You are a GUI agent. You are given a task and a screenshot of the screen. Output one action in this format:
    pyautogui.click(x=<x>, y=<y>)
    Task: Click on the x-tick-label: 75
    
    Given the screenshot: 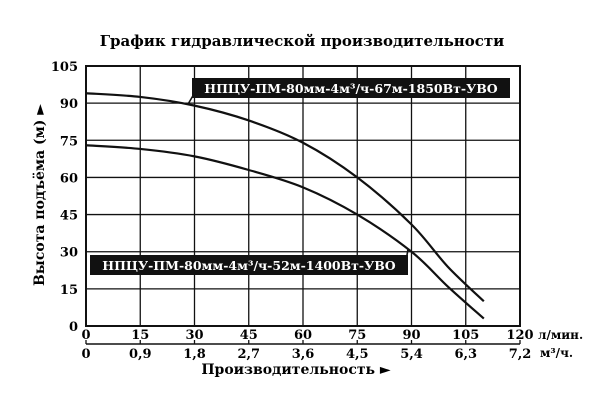 What is the action you would take?
    pyautogui.click(x=357, y=335)
    